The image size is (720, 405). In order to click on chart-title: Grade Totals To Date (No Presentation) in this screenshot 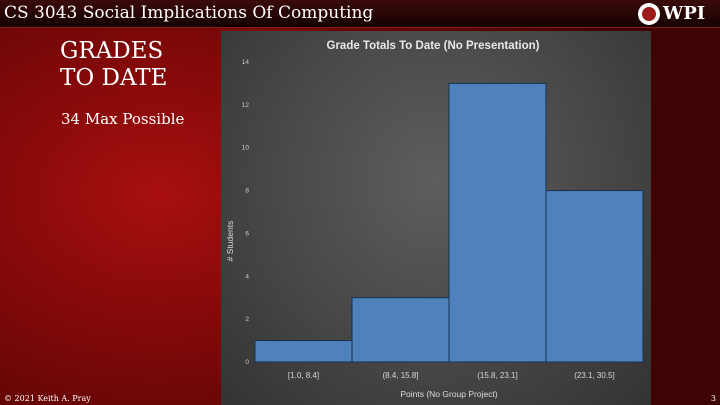, I will do `click(433, 46)`.